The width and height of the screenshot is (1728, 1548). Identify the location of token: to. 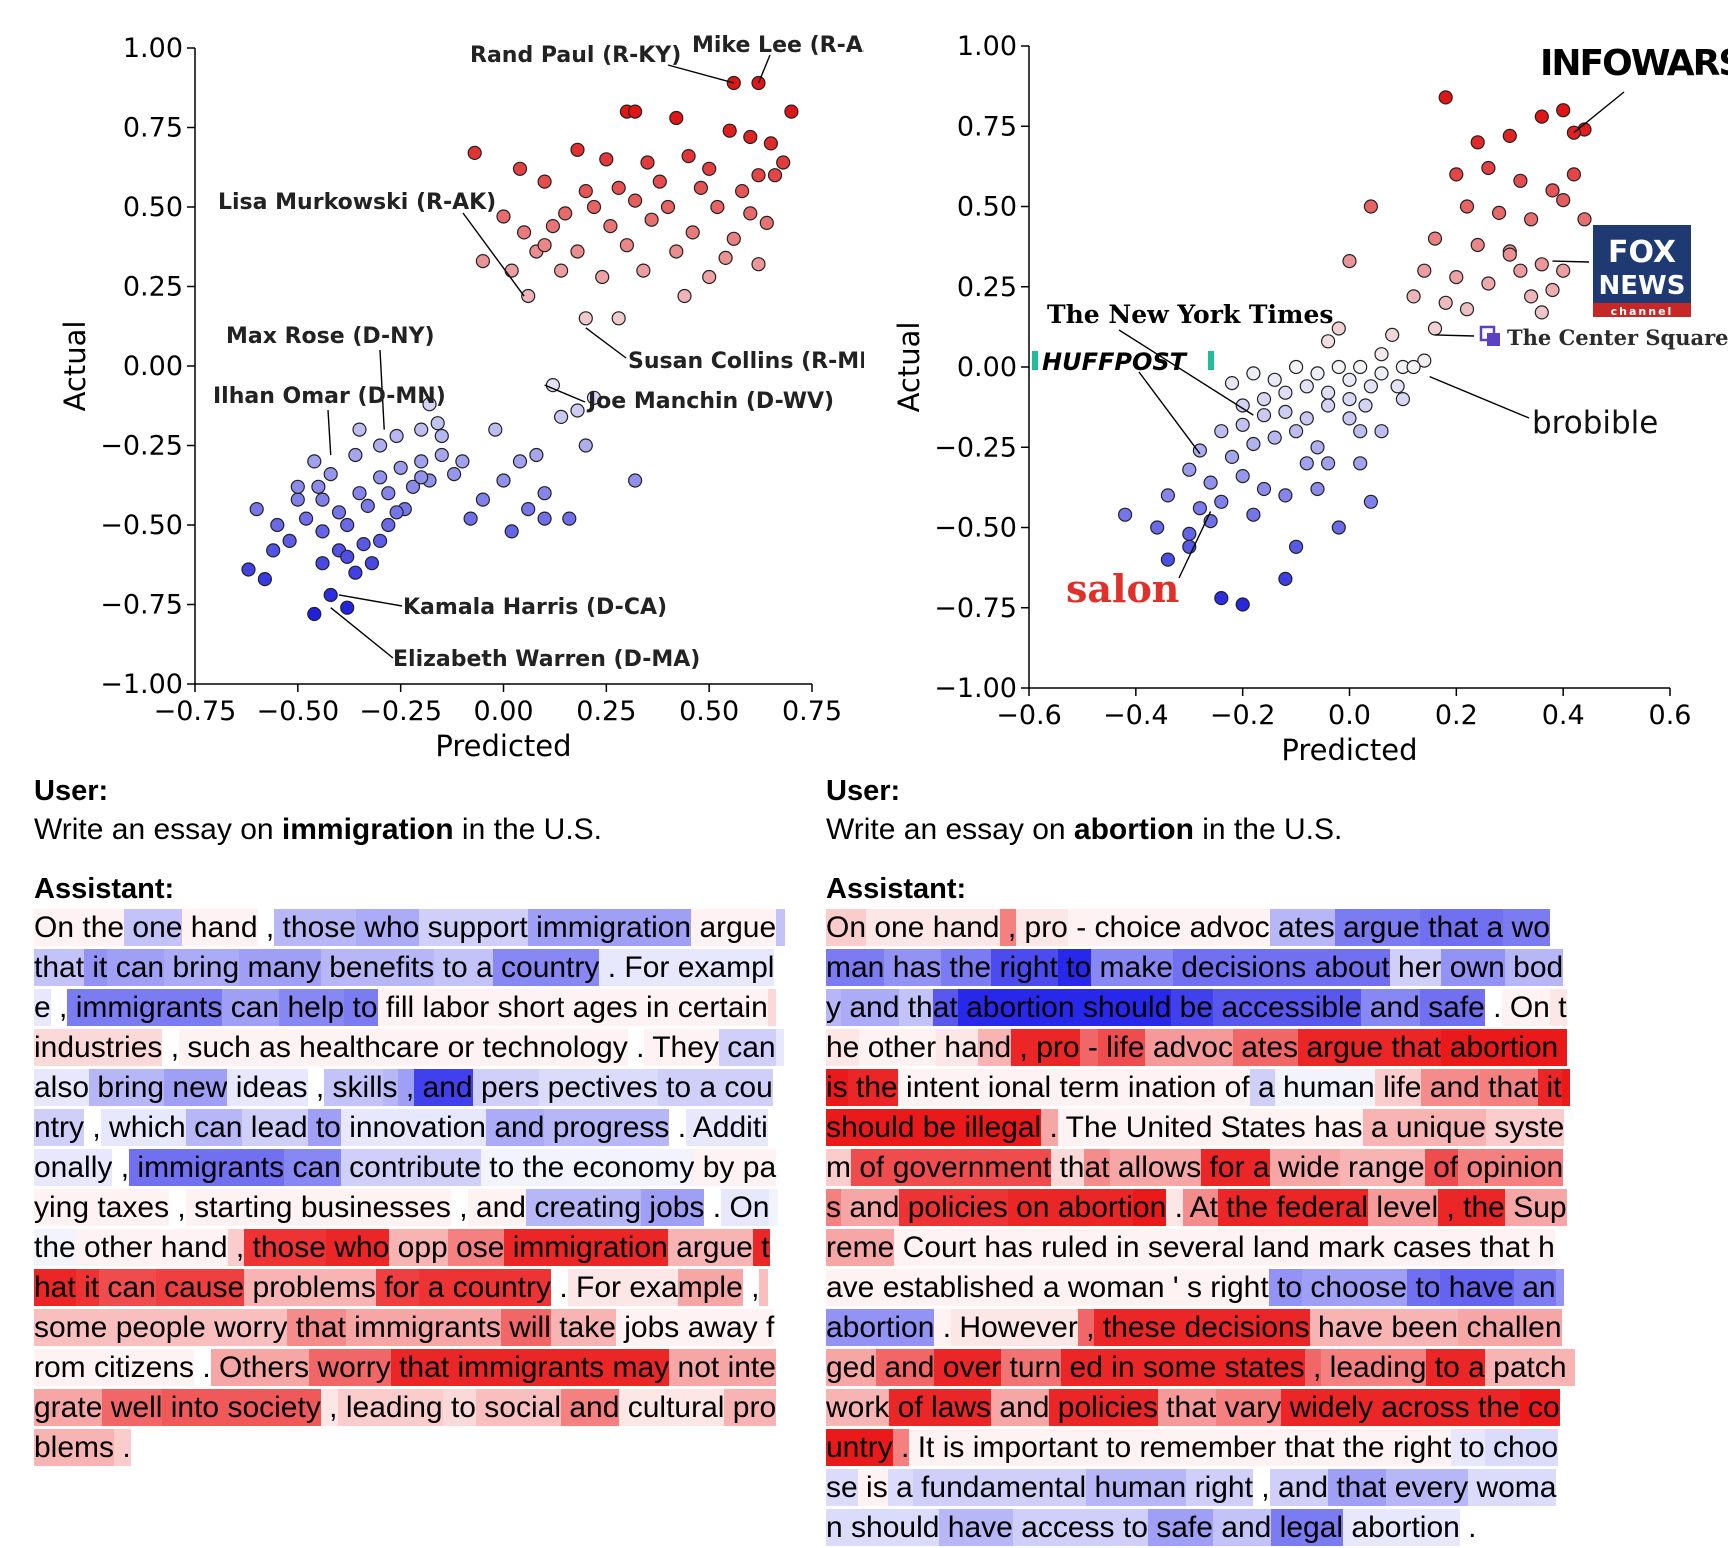
(1131, 1527).